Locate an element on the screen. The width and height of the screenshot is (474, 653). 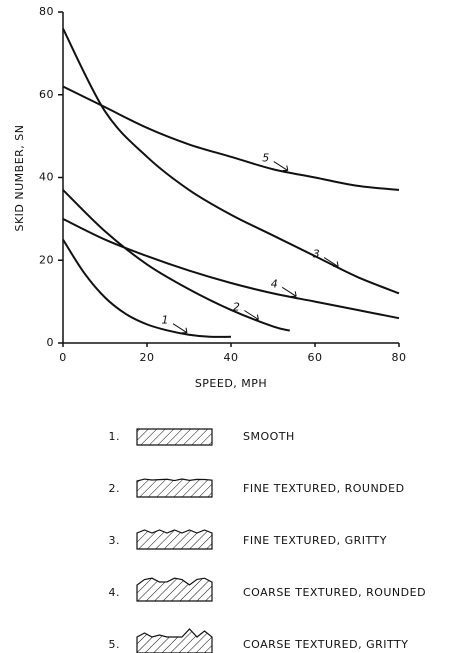
legend-label: COARSE TEXTURED, ROUNDED is located at coordinates (334, 592).